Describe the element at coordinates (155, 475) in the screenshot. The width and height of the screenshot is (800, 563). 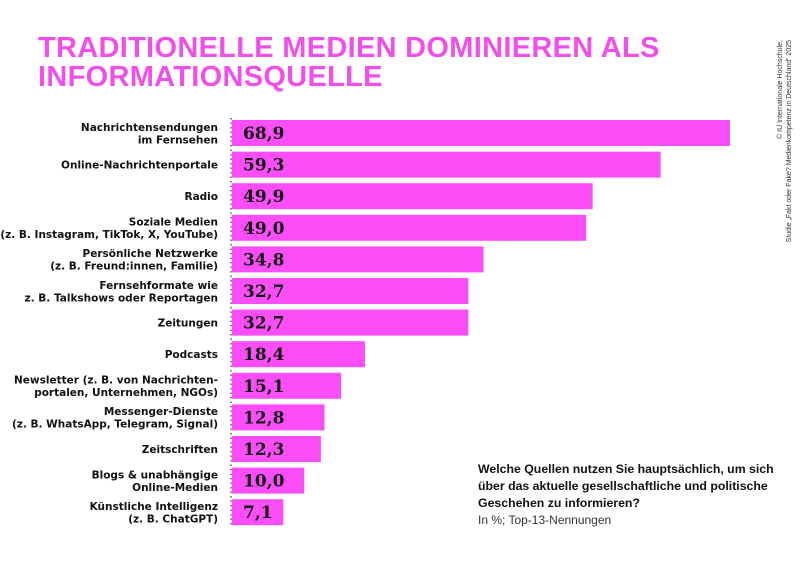
I see `category-label: Blogs & unabhängige` at that location.